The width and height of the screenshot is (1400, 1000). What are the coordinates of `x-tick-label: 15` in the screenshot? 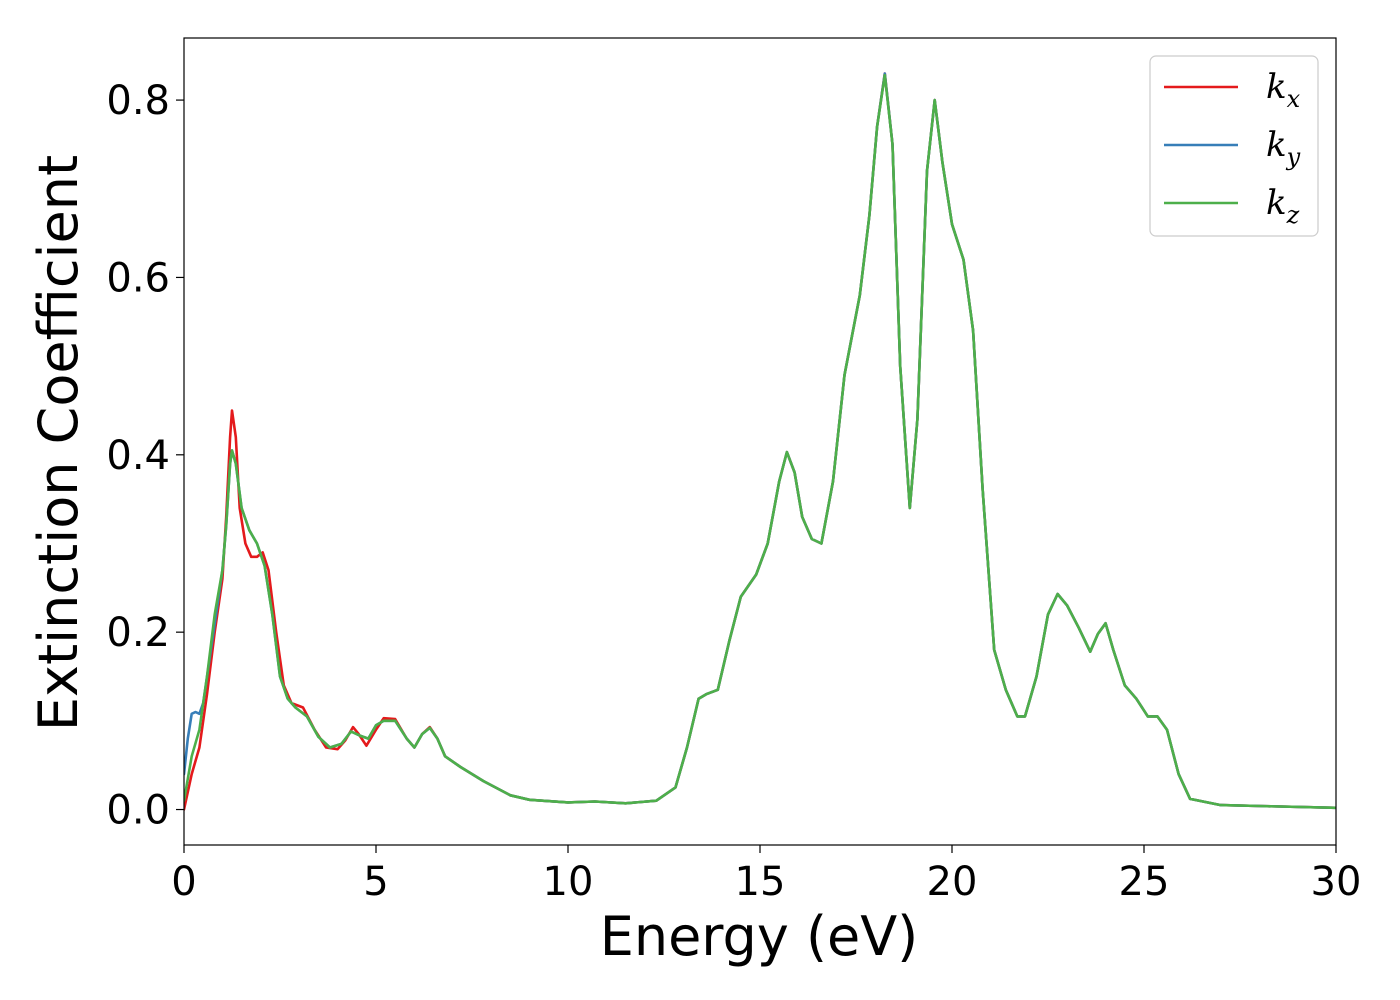 It's located at (760, 882).